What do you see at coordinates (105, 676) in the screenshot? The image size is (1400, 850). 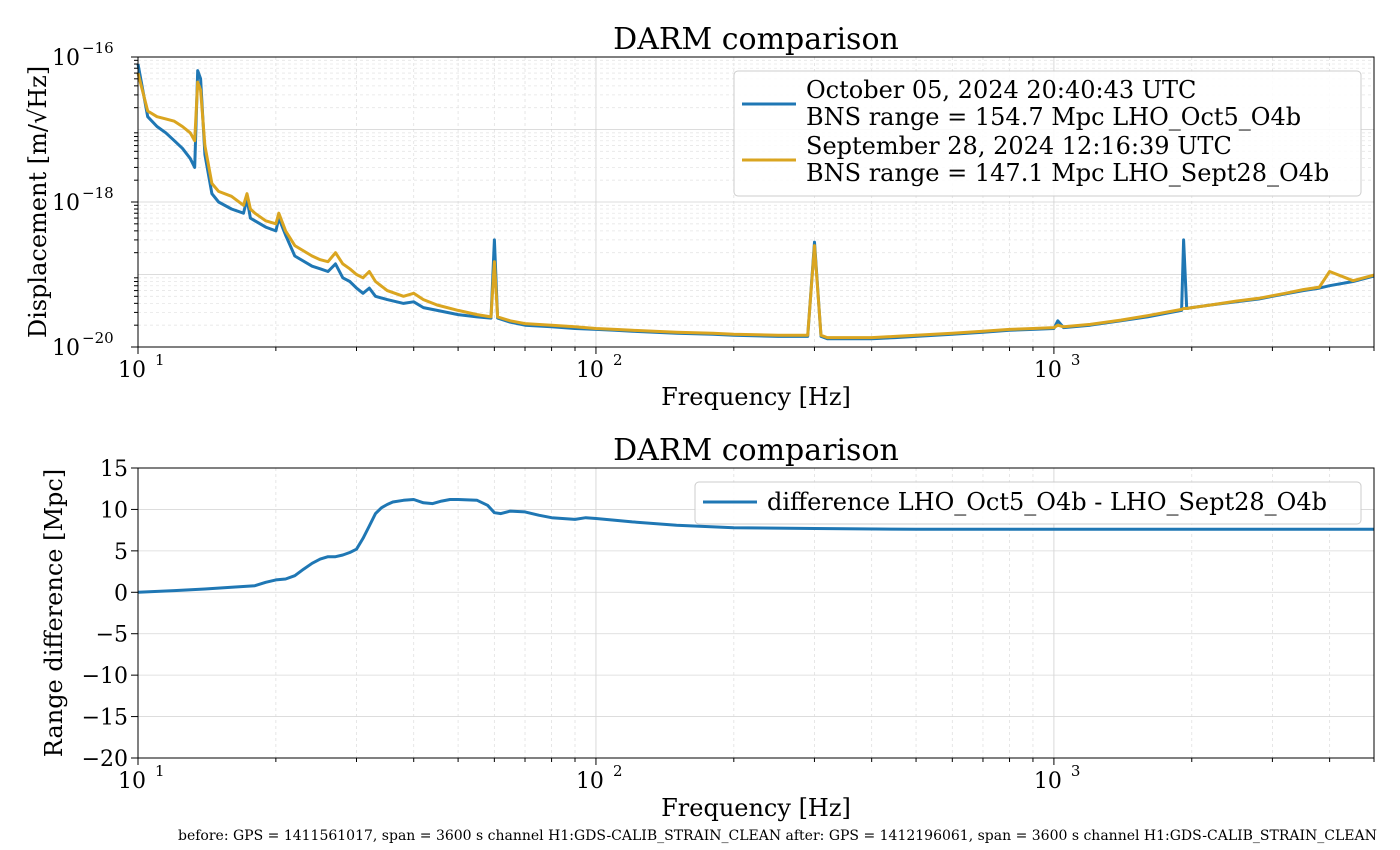 I see `y-tick-label: −10` at bounding box center [105, 676].